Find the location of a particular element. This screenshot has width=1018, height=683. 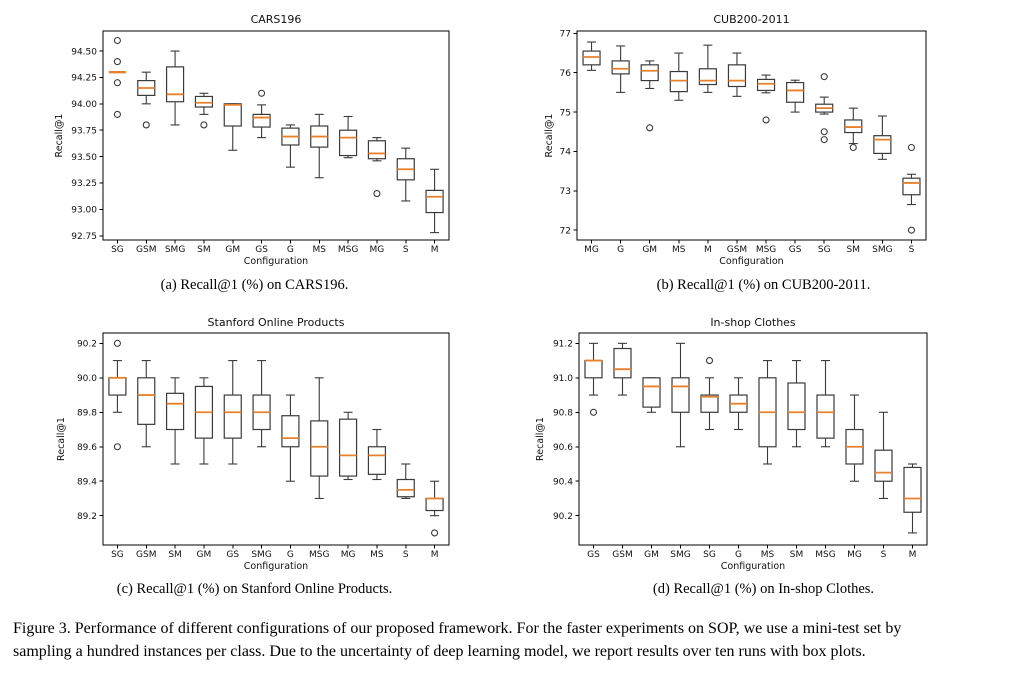

y-tick-label: 90.0 is located at coordinates (87, 379).